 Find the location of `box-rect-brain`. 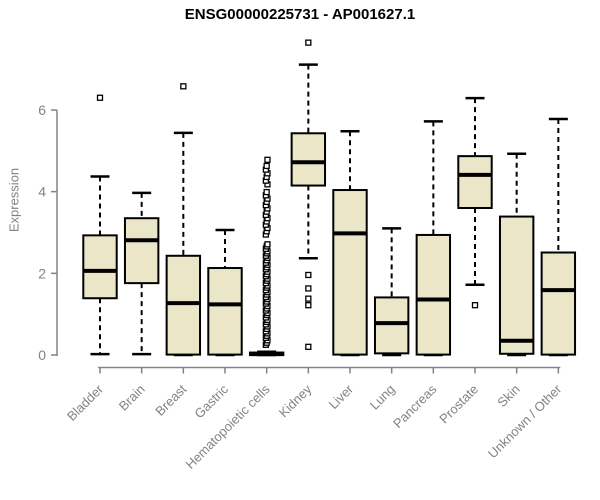

box-rect-brain is located at coordinates (141, 251).